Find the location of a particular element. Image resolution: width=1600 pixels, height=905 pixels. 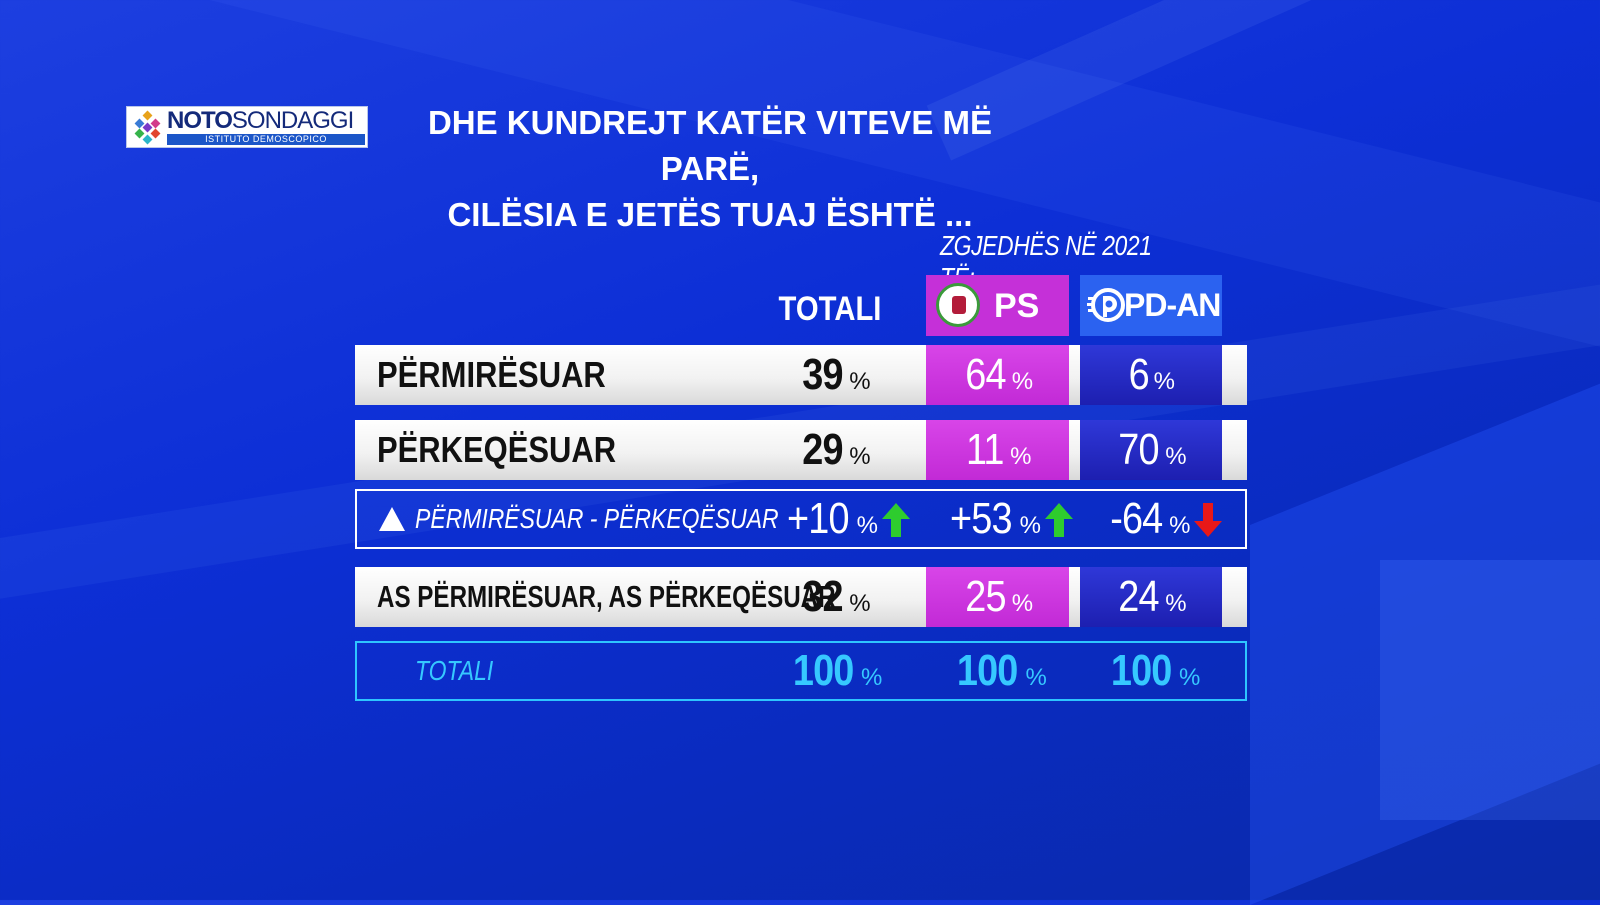

delta-triangle-icon is located at coordinates (392, 519).